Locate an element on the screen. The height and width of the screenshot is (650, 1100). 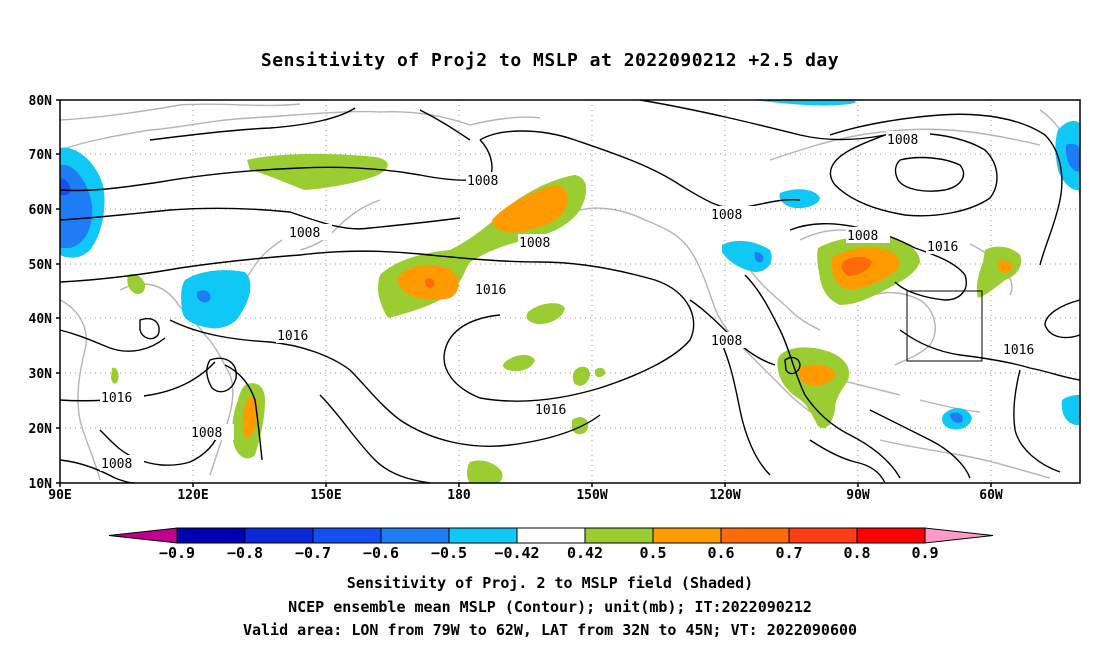
lon-label: 120E is located at coordinates (192, 495).